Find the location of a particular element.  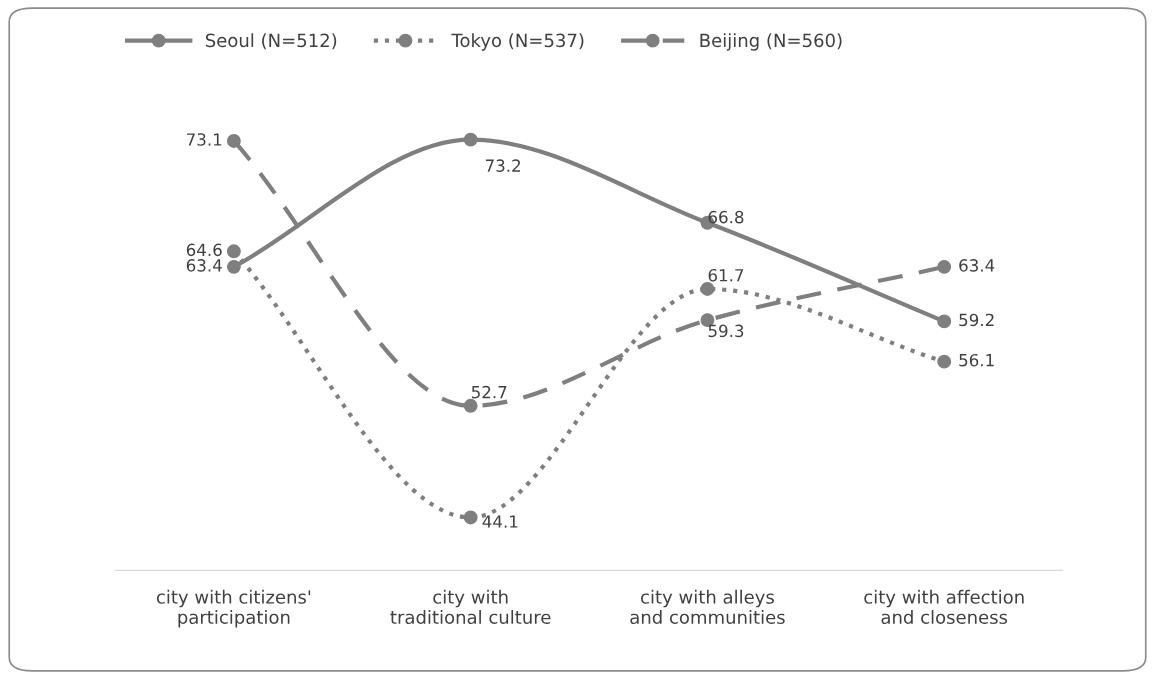

x-tick-label: city with citizens' participation is located at coordinates (233, 608).